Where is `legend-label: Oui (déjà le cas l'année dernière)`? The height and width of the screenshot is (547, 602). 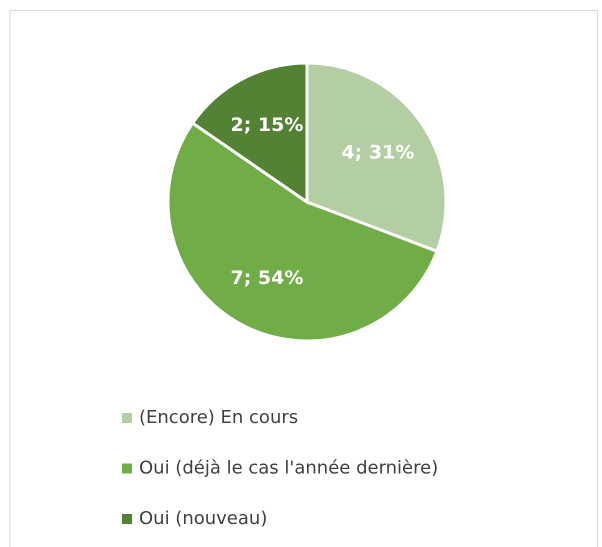 legend-label: Oui (déjà le cas l'année dernière) is located at coordinates (288, 468).